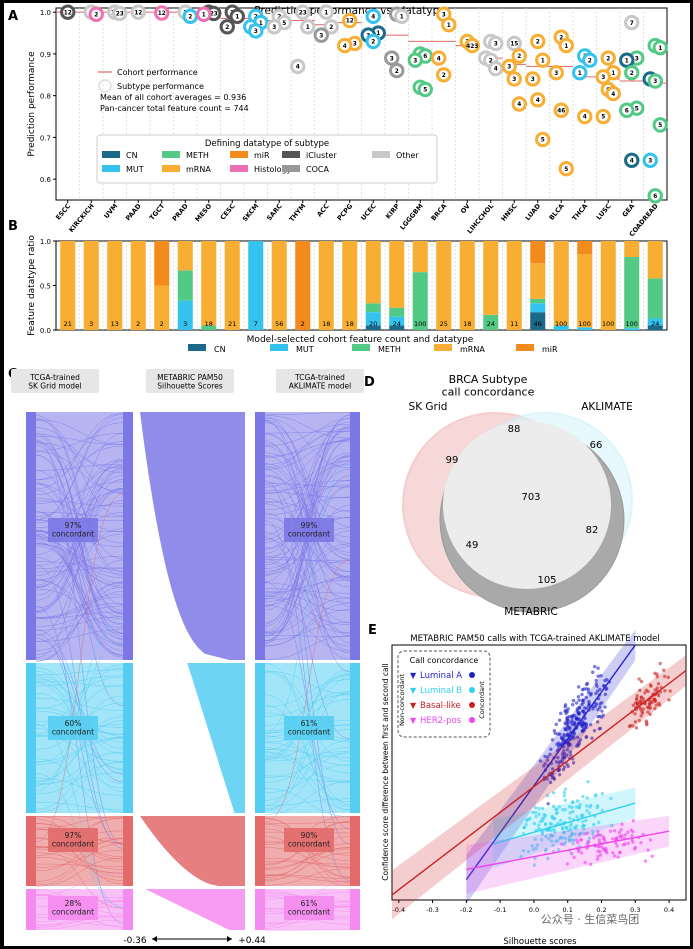  I want to click on ak-concordant-label: 90% concordant, so click(309, 840).